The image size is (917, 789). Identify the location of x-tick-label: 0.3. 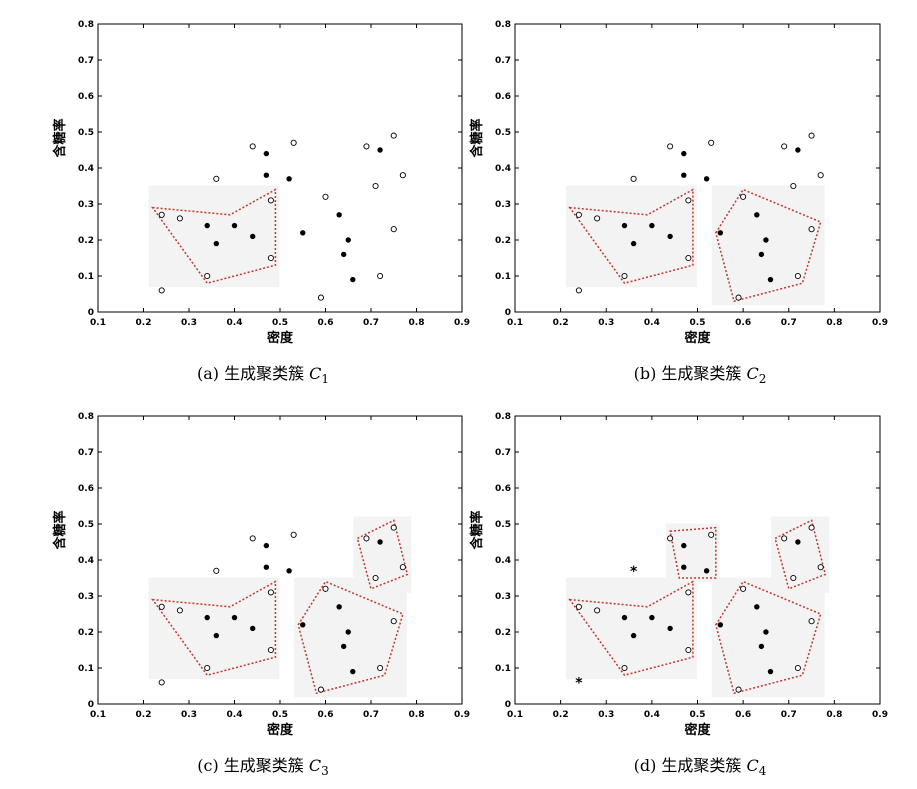
(189, 715).